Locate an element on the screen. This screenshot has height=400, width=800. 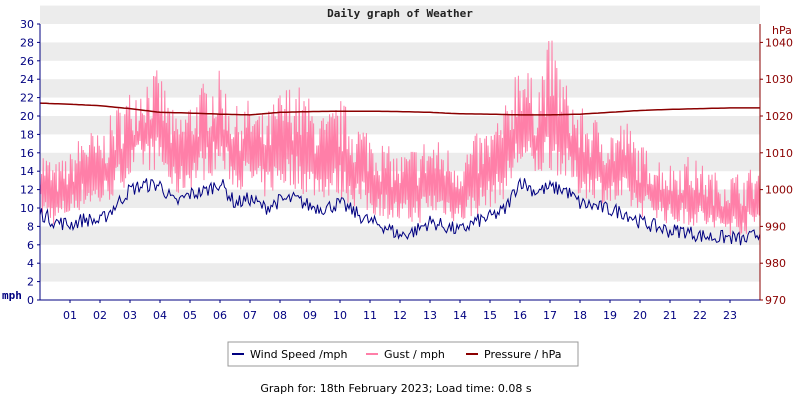
legend-item-pressure: Pressure / hPa is located at coordinates (514, 354).